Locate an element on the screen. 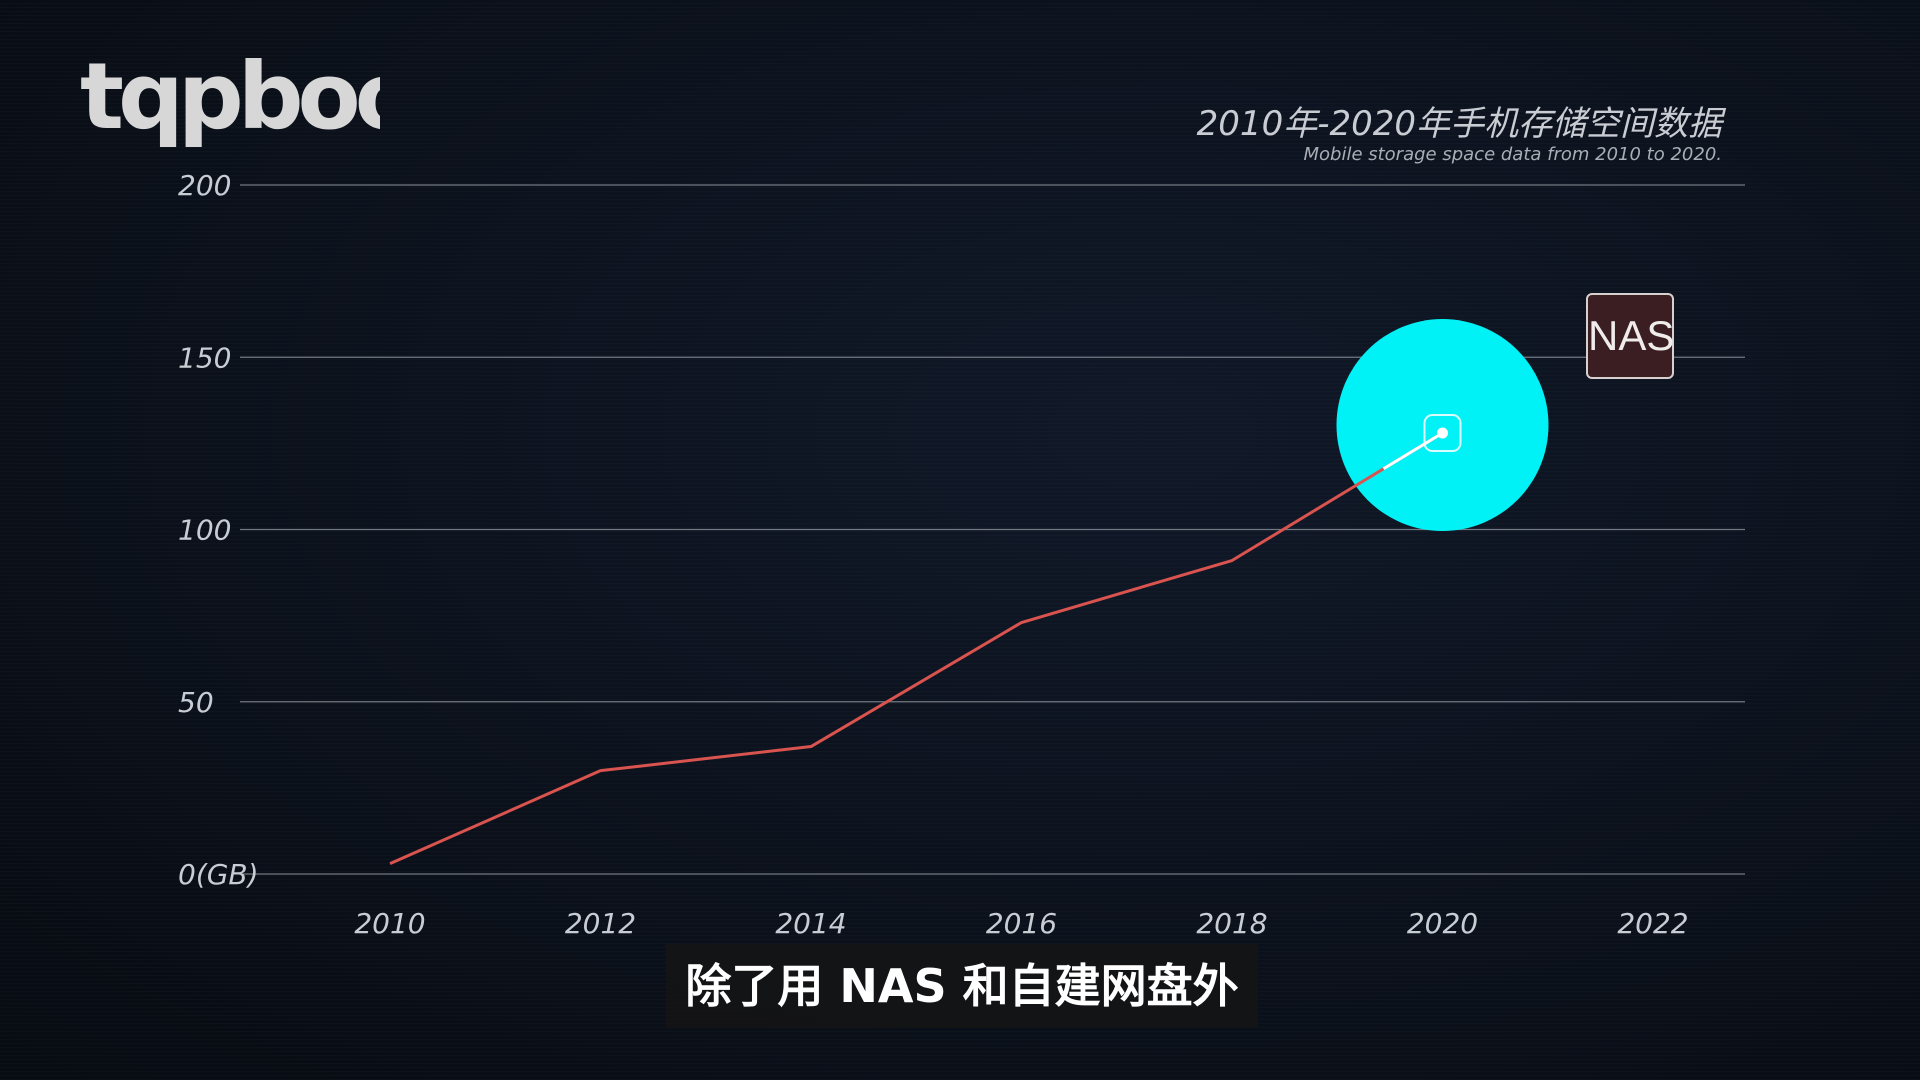 This screenshot has width=1920, height=1080. y-axis-ticks: 0(GB) 50 100 150 200 is located at coordinates (218, 530).